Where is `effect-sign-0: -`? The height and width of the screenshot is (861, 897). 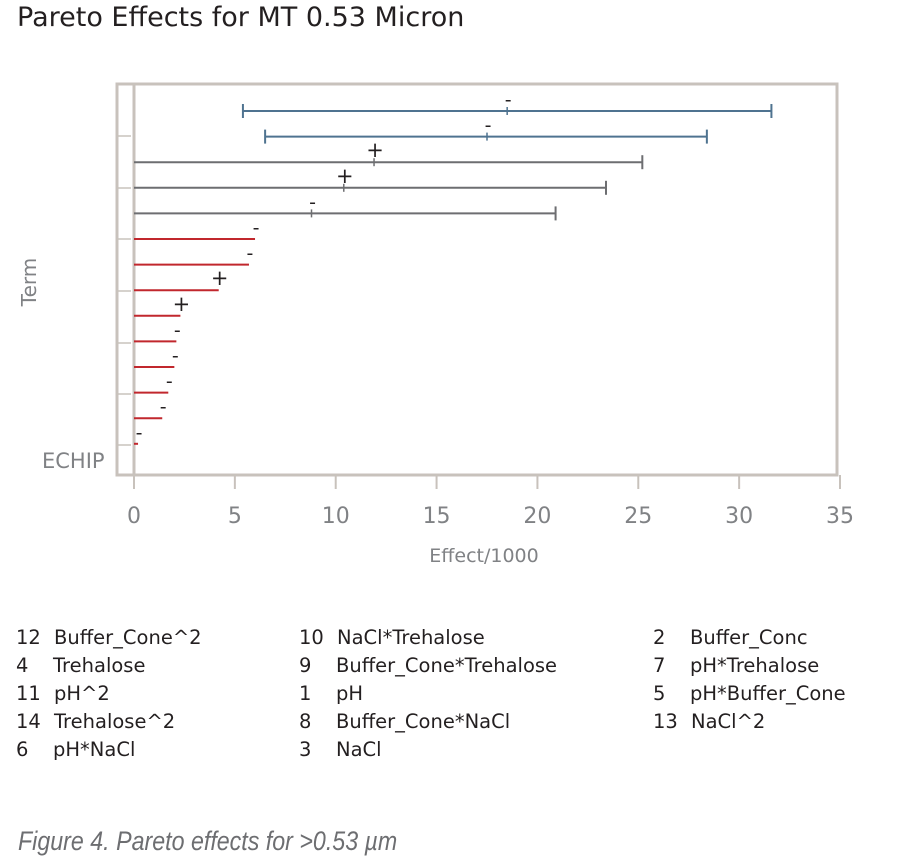 effect-sign-0: - is located at coordinates (508, 100).